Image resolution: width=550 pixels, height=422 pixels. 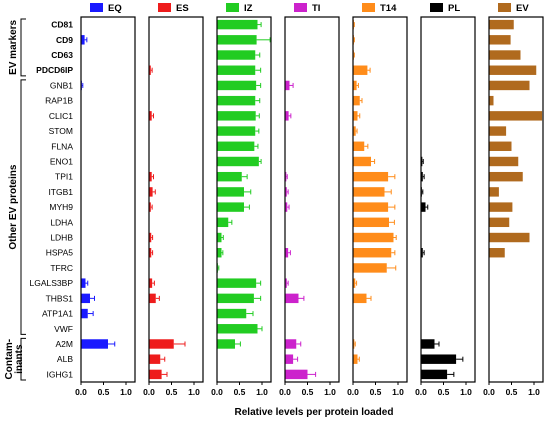 I want to click on panel-ti: TI 0.0 0.5 1.0, so click(x=309, y=200).